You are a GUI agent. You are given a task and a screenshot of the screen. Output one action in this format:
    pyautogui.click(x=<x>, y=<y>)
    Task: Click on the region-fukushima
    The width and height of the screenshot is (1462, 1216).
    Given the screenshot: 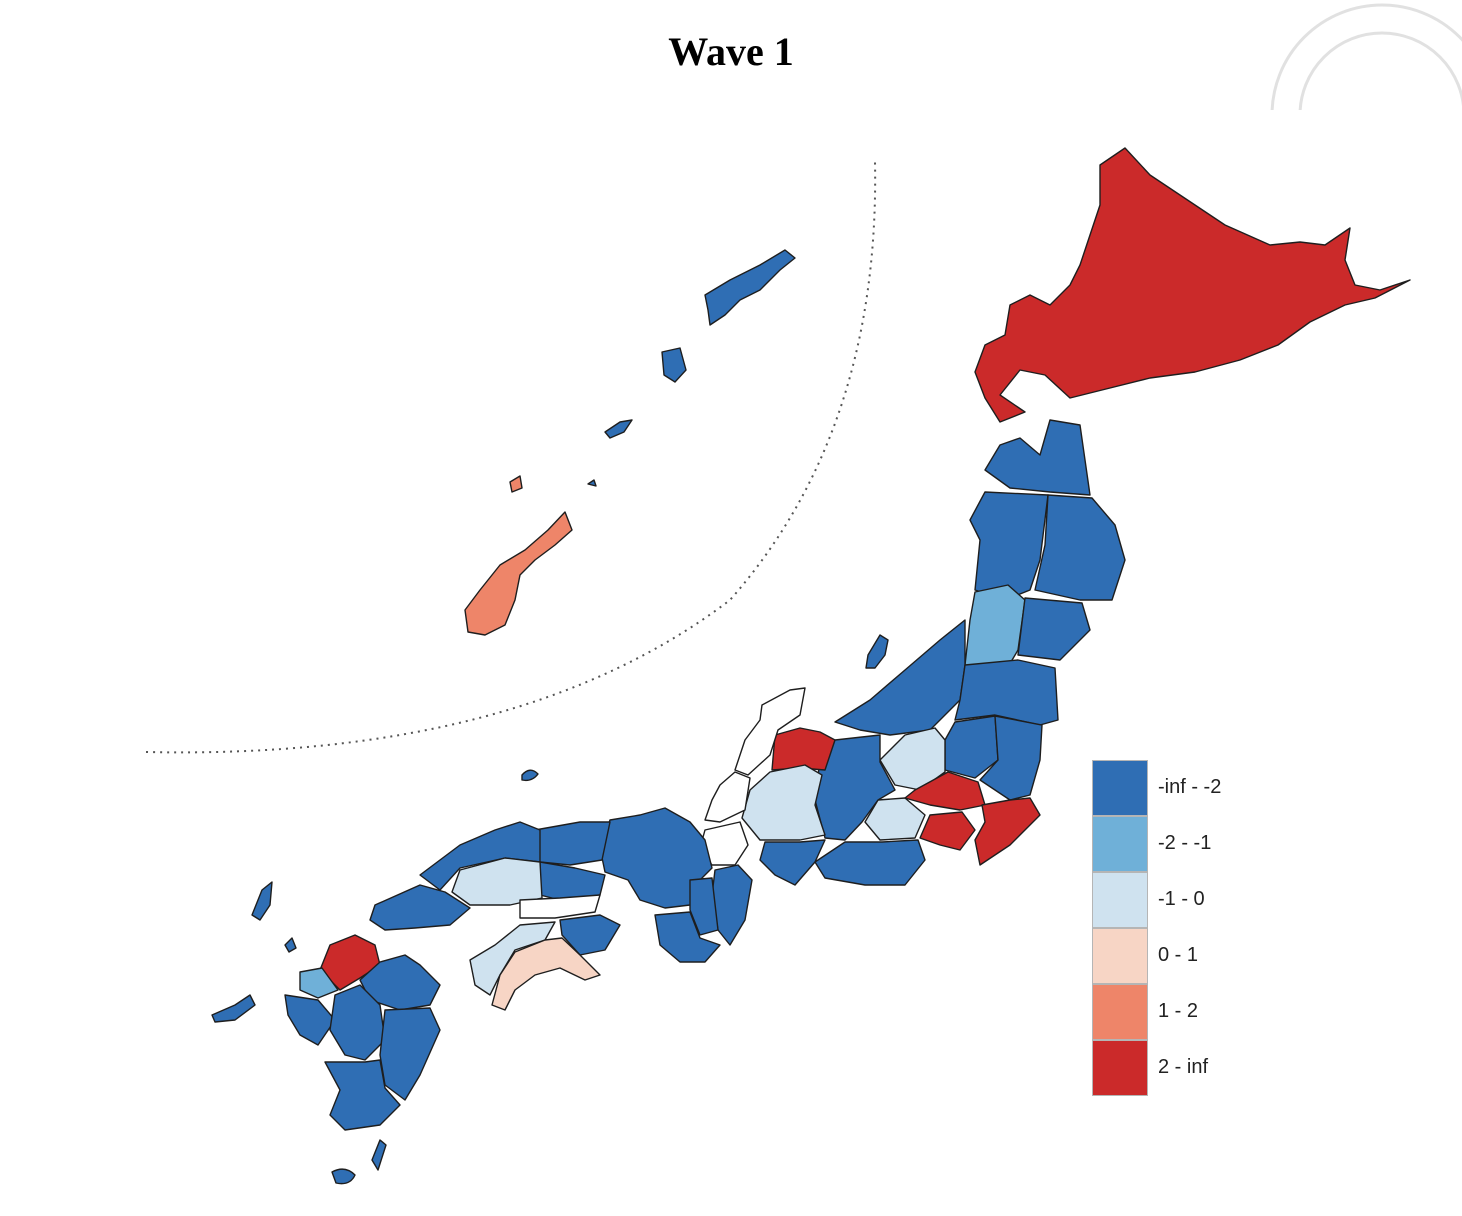 What is the action you would take?
    pyautogui.click(x=1006, y=692)
    